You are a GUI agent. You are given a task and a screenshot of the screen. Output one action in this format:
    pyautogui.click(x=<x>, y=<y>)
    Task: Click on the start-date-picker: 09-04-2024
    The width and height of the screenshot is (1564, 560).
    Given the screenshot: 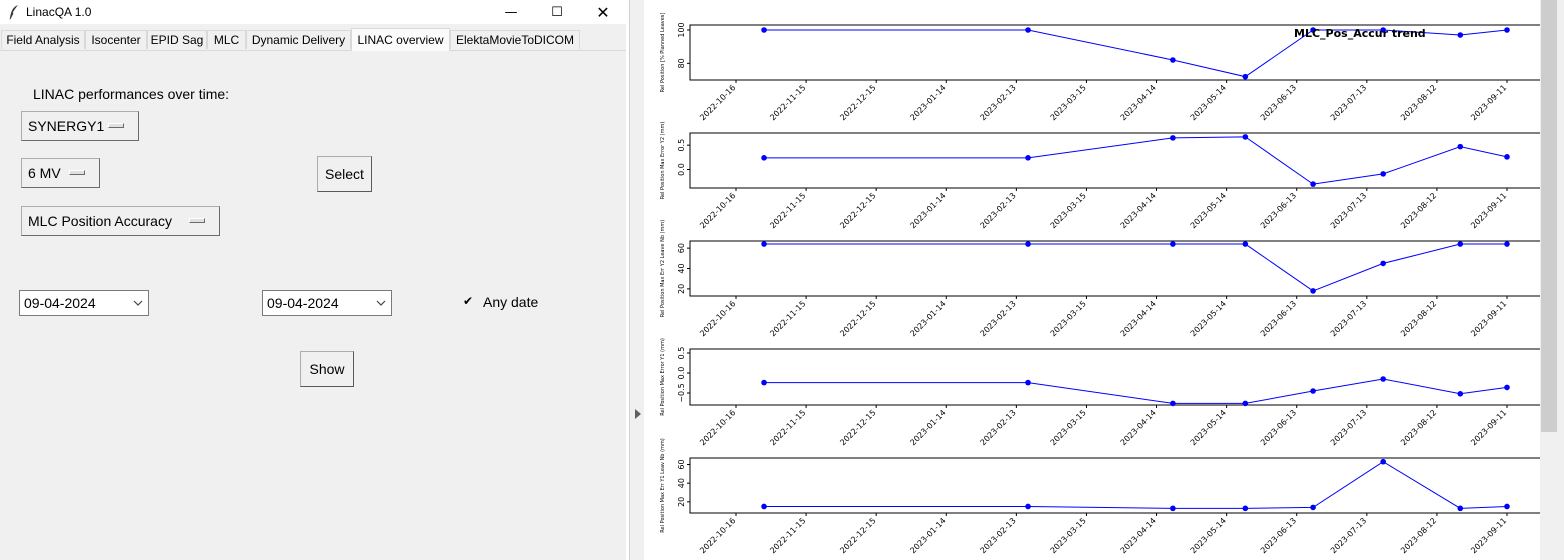 What is the action you would take?
    pyautogui.click(x=84, y=303)
    